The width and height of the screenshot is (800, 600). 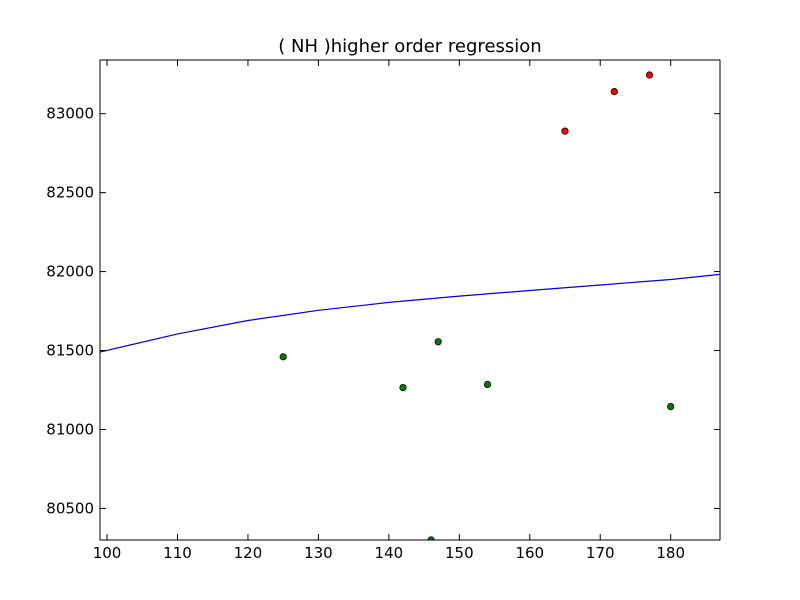 I want to click on chart-title: ( NH )higher order regression, so click(x=409, y=46).